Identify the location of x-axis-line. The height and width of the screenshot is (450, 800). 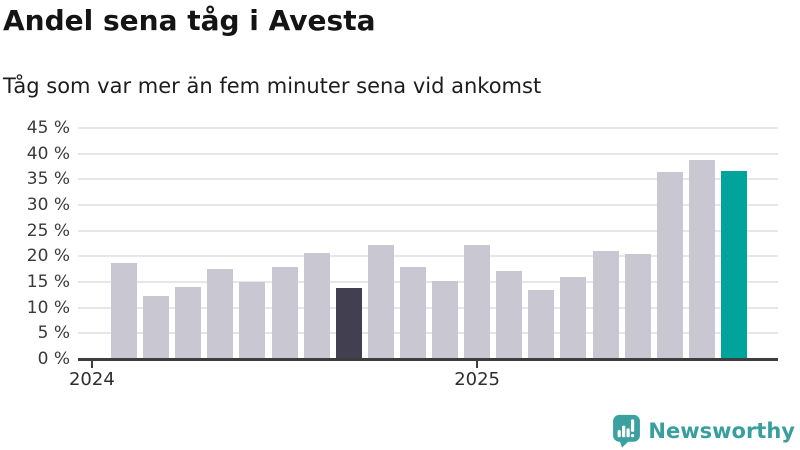
(428, 359).